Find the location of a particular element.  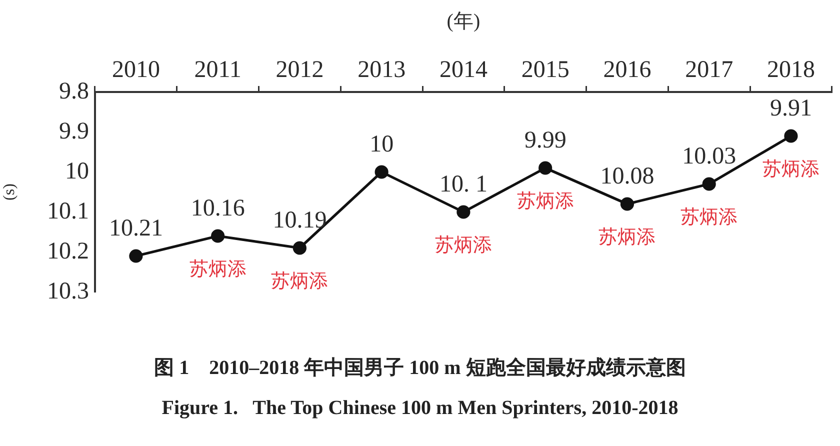

x-axis-title: (年) is located at coordinates (463, 21).